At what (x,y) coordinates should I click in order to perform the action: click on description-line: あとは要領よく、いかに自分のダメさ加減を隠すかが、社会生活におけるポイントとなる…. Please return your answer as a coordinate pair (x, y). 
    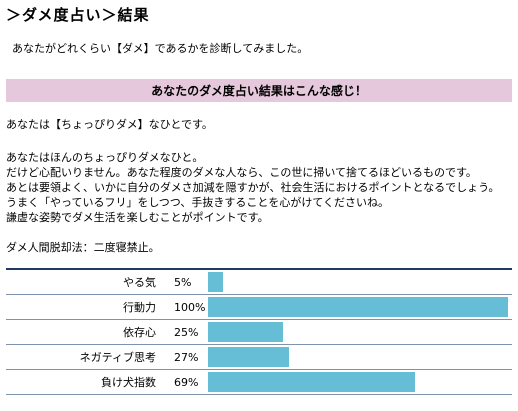
    Looking at the image, I should click on (253, 187).